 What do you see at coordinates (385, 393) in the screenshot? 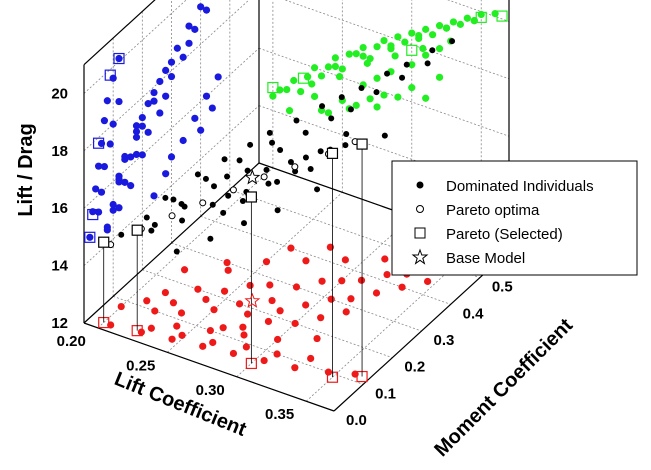
I see `y-tick-label: 0.1` at bounding box center [385, 393].